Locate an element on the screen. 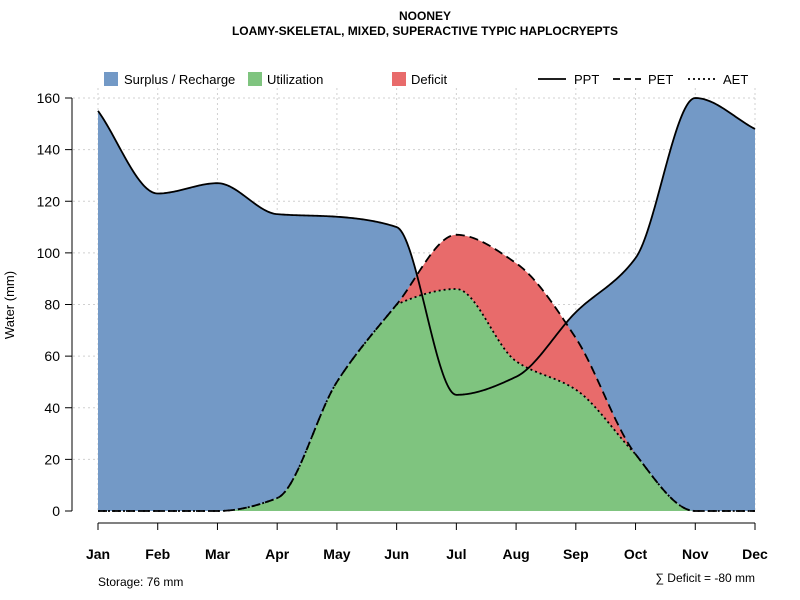  y-tick-label: 0 is located at coordinates (56, 511).